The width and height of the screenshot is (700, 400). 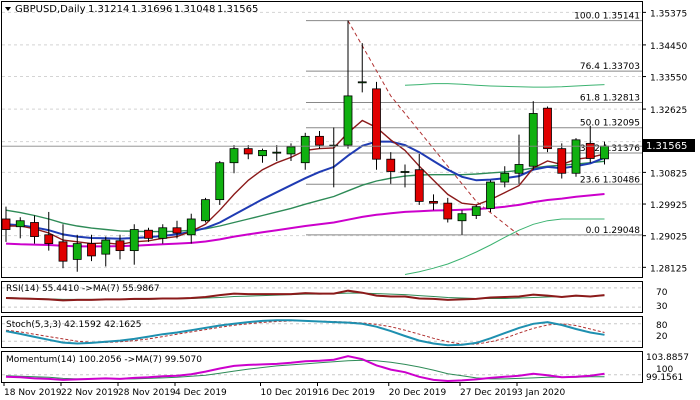 I want to click on price-tick-label: 1.34450, so click(x=668, y=47).